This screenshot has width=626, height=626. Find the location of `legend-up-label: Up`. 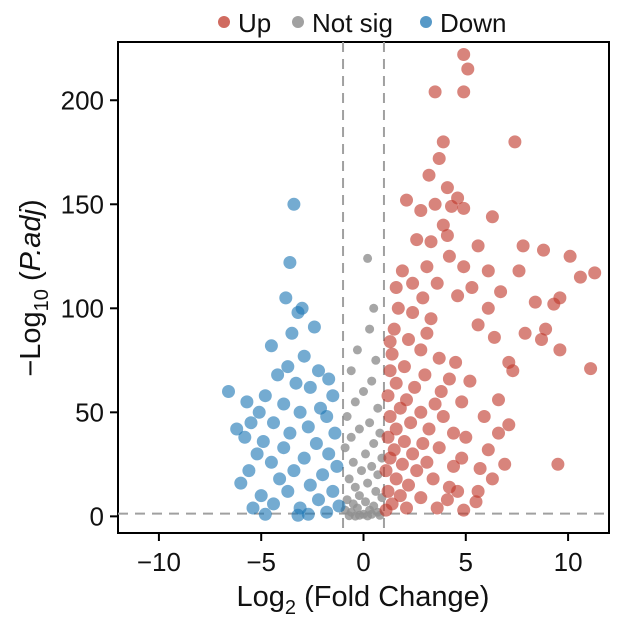

legend-up-label: Up is located at coordinates (254, 23).